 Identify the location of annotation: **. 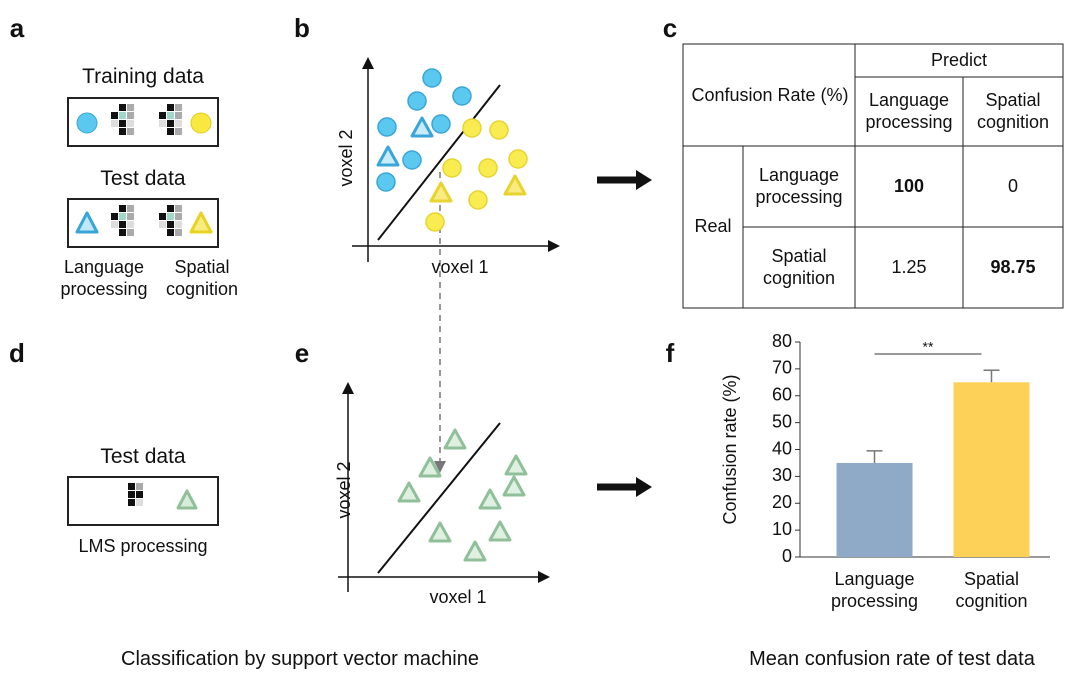
(928, 347).